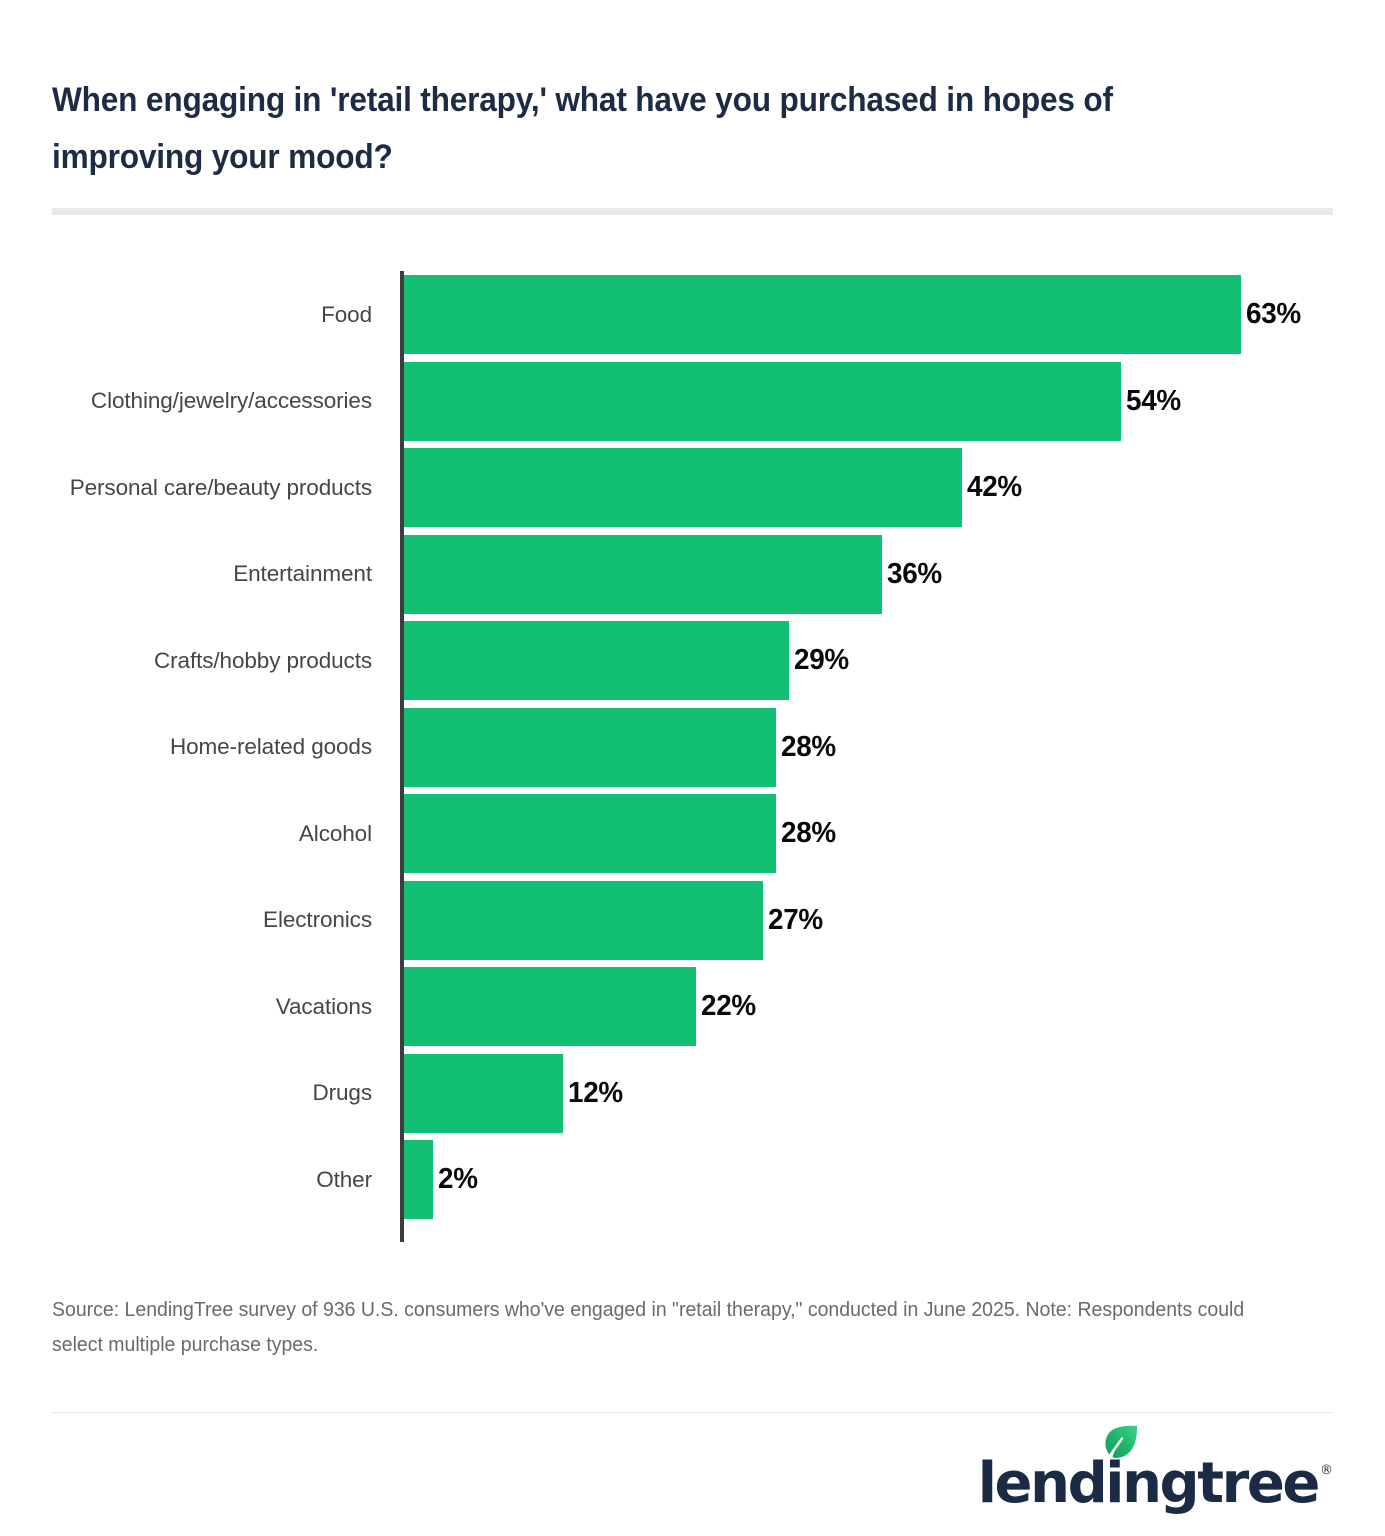 The width and height of the screenshot is (1385, 1536). What do you see at coordinates (1273, 314) in the screenshot?
I see `bar-value-label: 63%` at bounding box center [1273, 314].